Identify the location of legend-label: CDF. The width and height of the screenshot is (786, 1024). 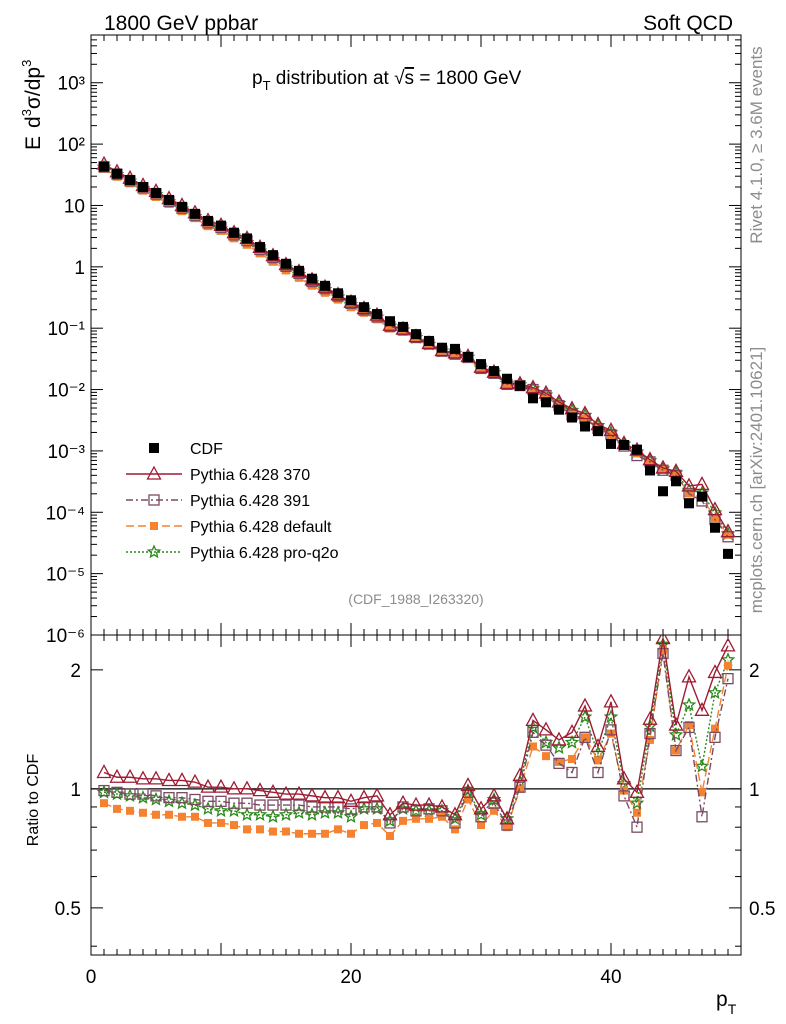
(206, 449).